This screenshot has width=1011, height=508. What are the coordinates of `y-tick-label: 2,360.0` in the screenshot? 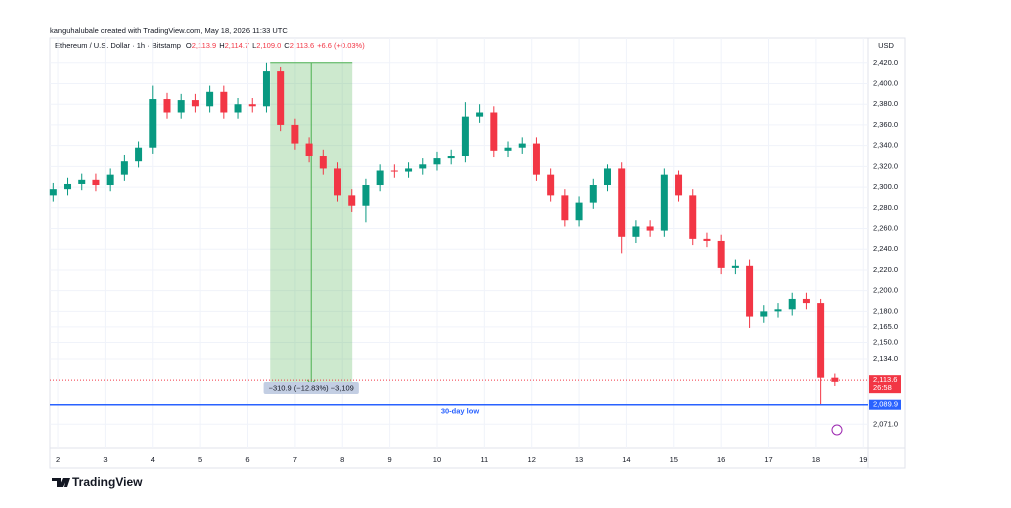 It's located at (885, 124).